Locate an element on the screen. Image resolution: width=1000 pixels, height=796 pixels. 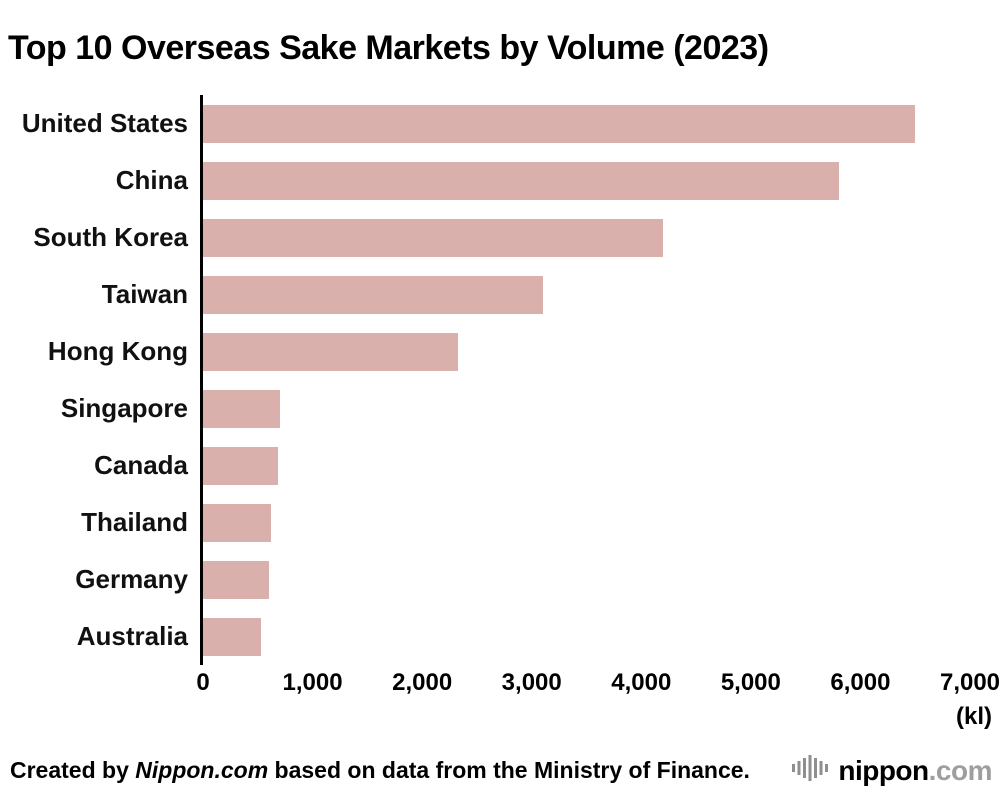
x-axis: 0 1,000 2,000 3,000 4,000 5,000 6,000 7,000 is located at coordinates (500, 685).